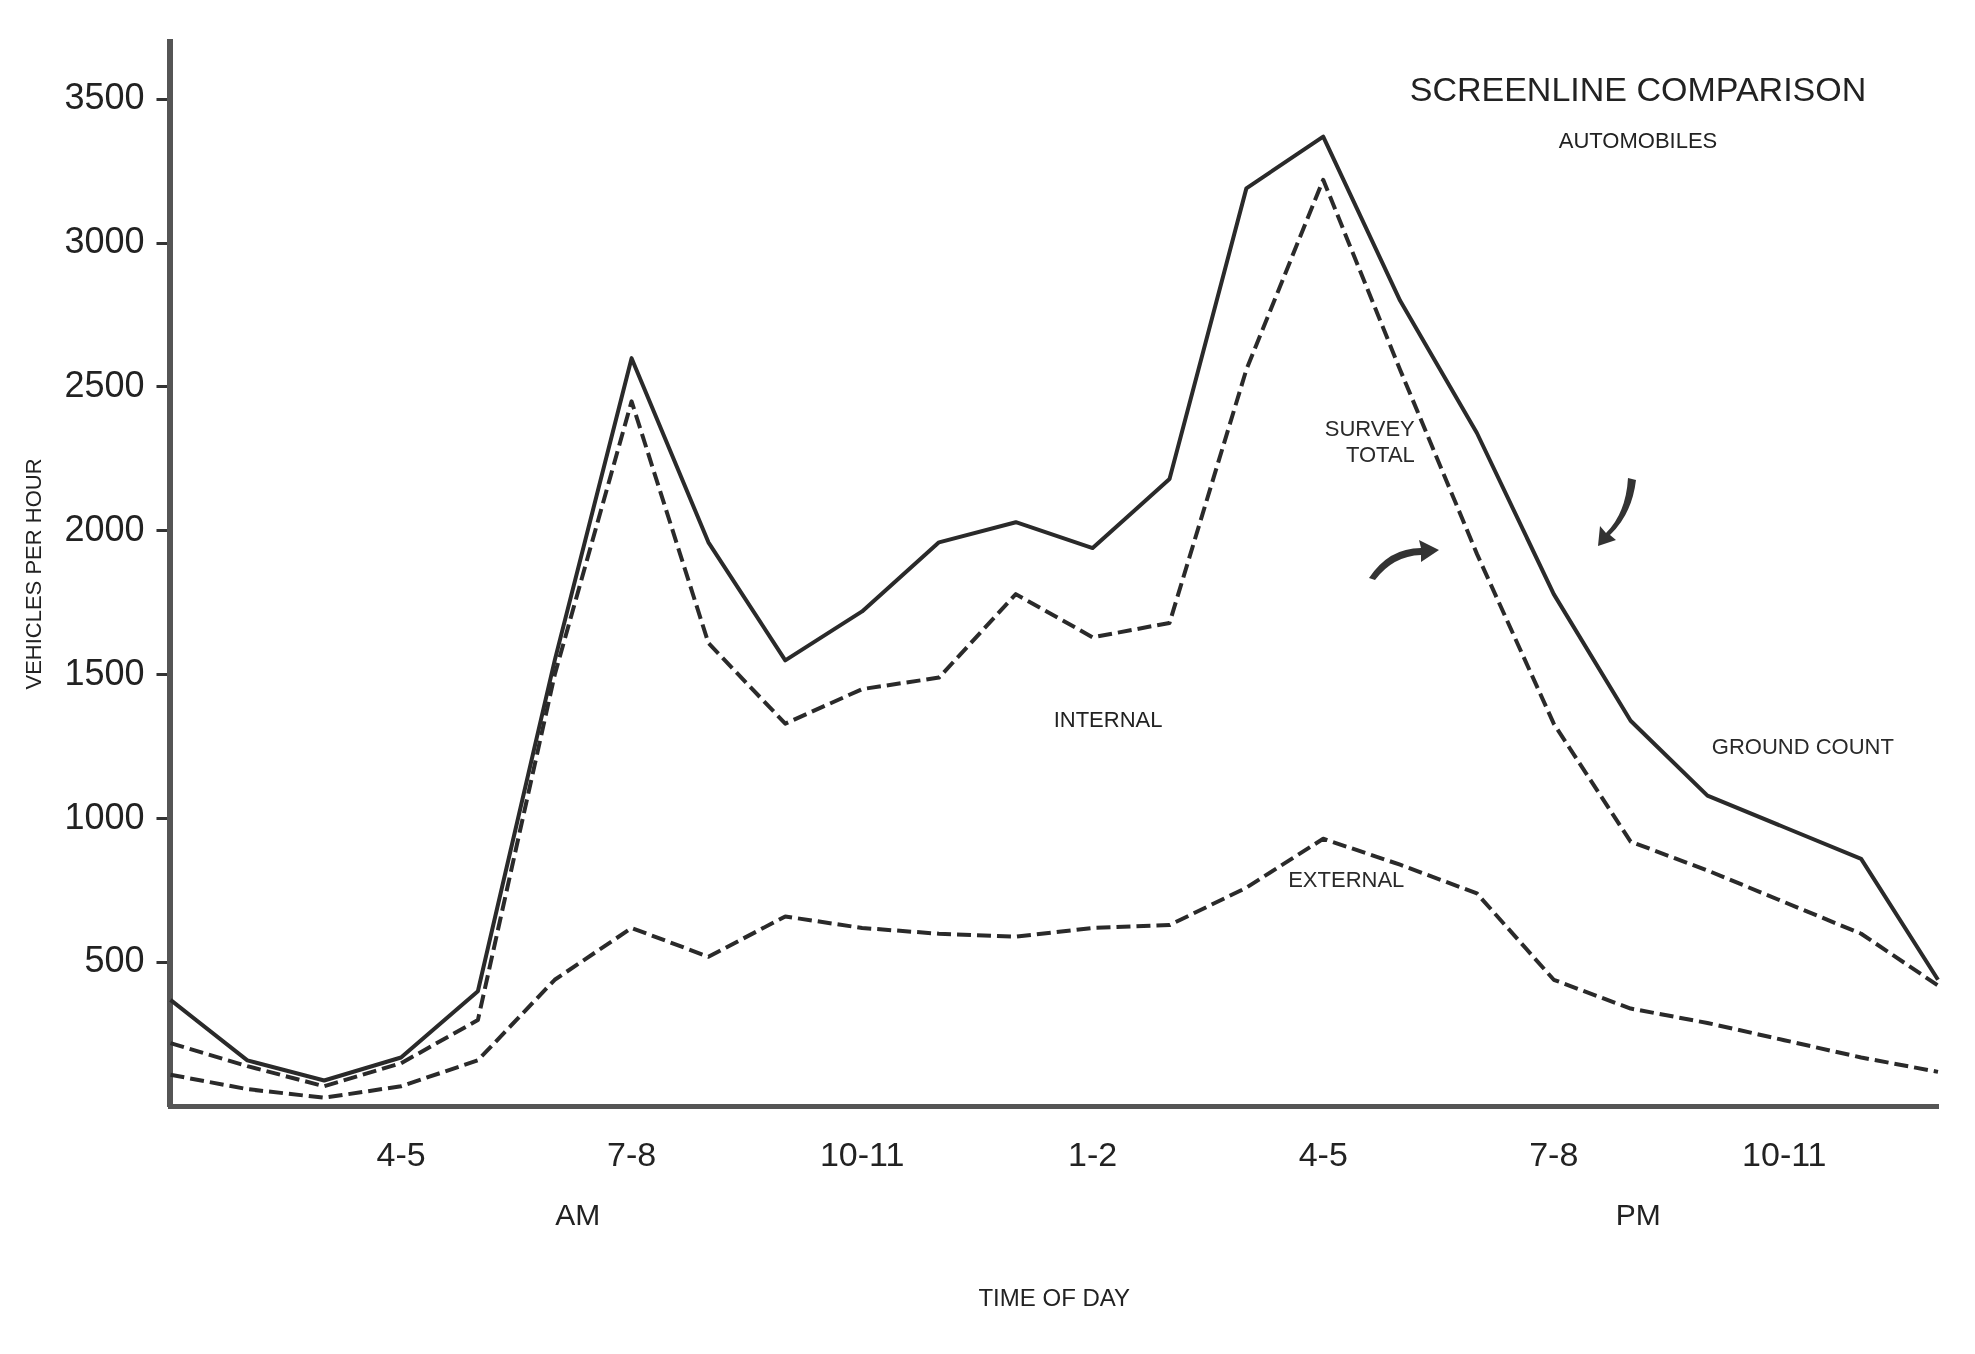  What do you see at coordinates (1638, 88) in the screenshot?
I see `text: SCREENLINE COMPARISON` at bounding box center [1638, 88].